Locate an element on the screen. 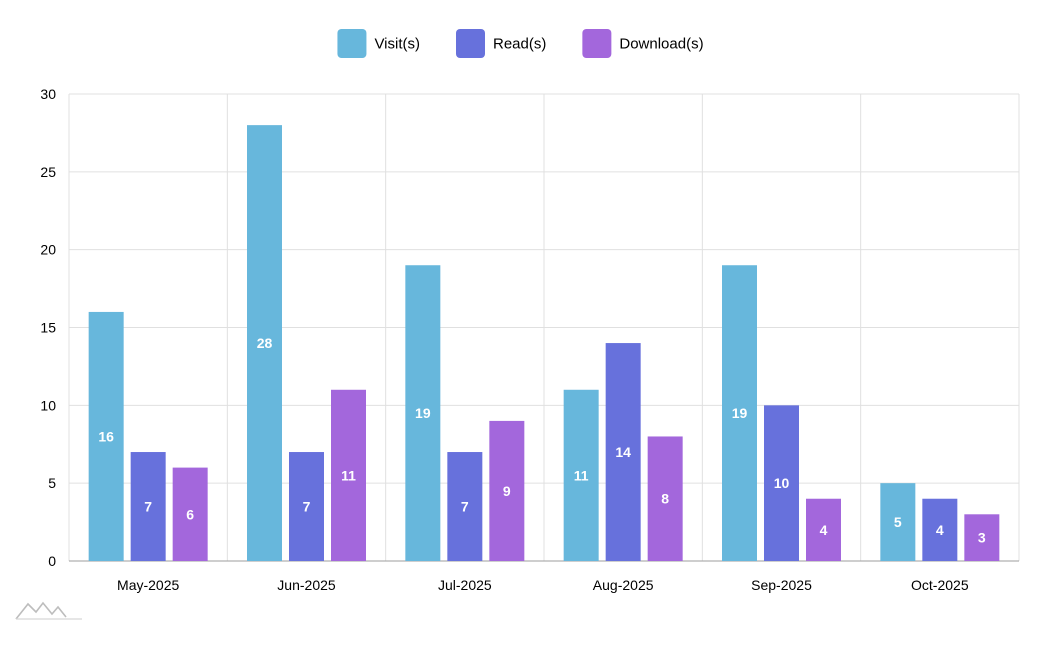 Image resolution: width=1041 pixels, height=646 pixels. bar-read-s-jul-2025 is located at coordinates (465, 506).